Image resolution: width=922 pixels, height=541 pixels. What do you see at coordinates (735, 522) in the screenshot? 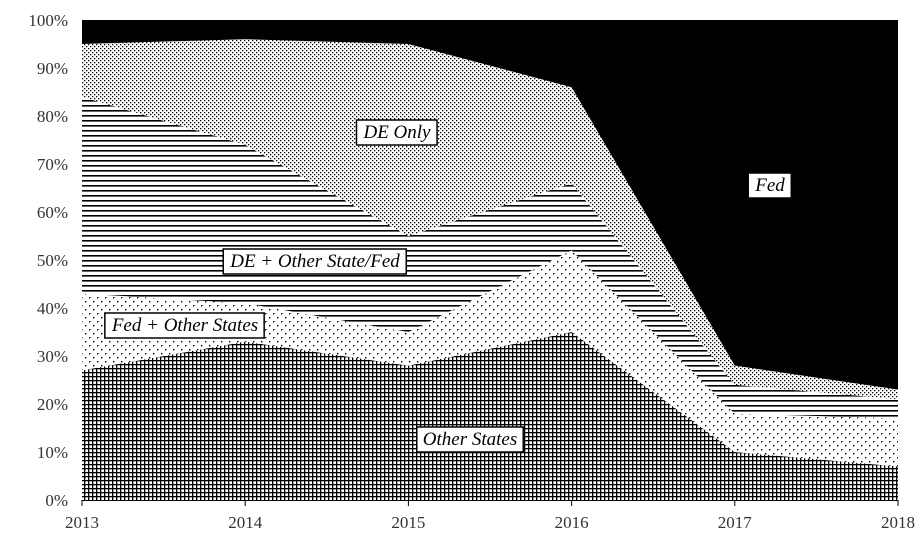
I see `x-tick-label: 2017` at bounding box center [735, 522].